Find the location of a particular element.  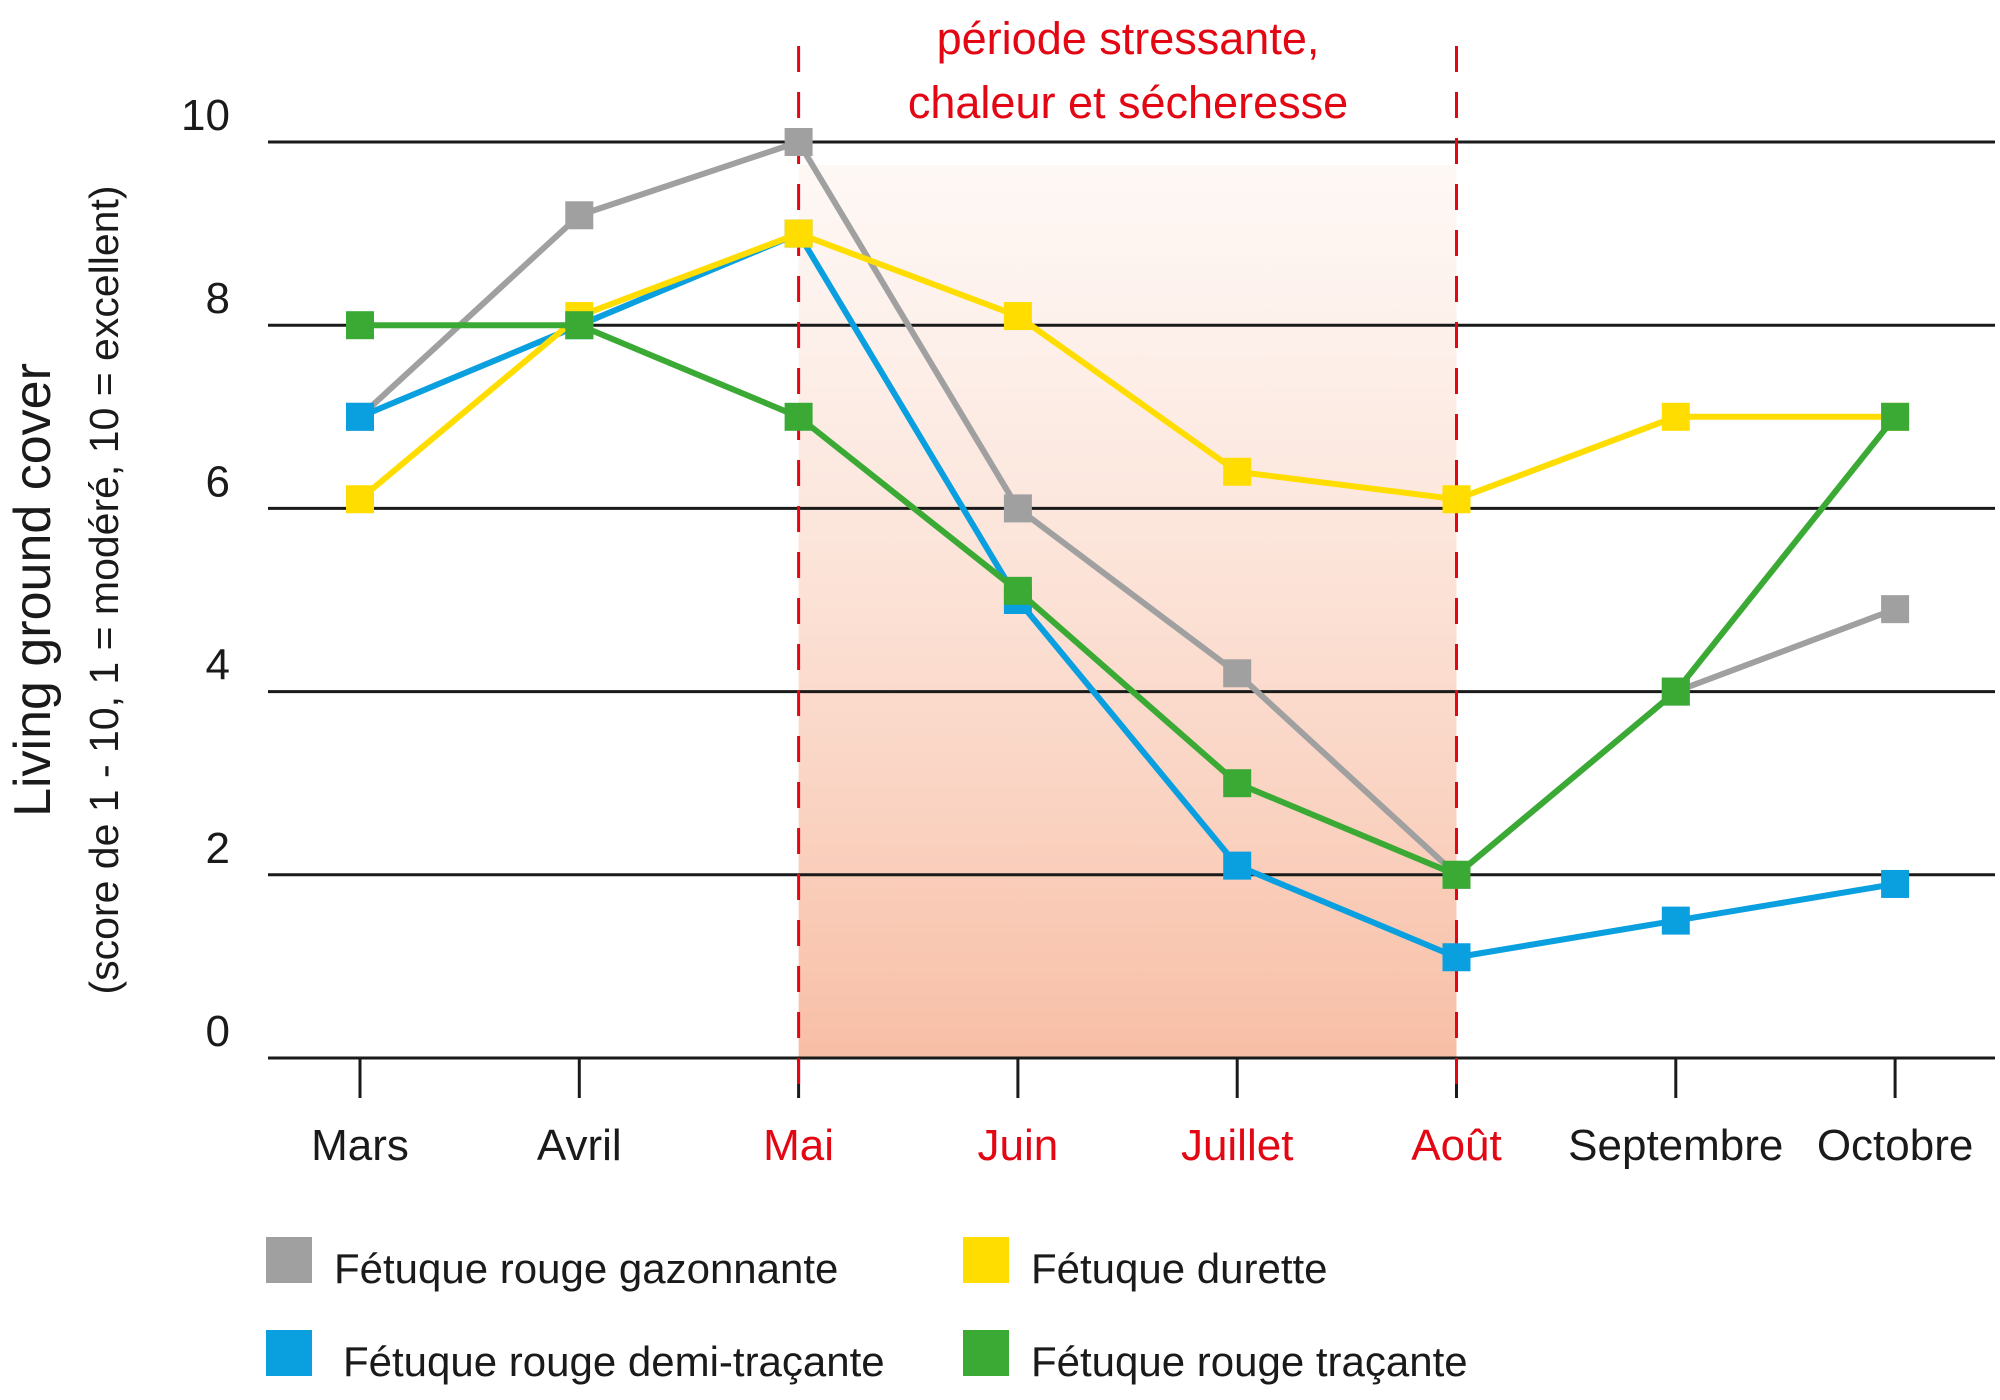

stress-period-label-line-2: chaleur et sécheresse is located at coordinates (1128, 102).